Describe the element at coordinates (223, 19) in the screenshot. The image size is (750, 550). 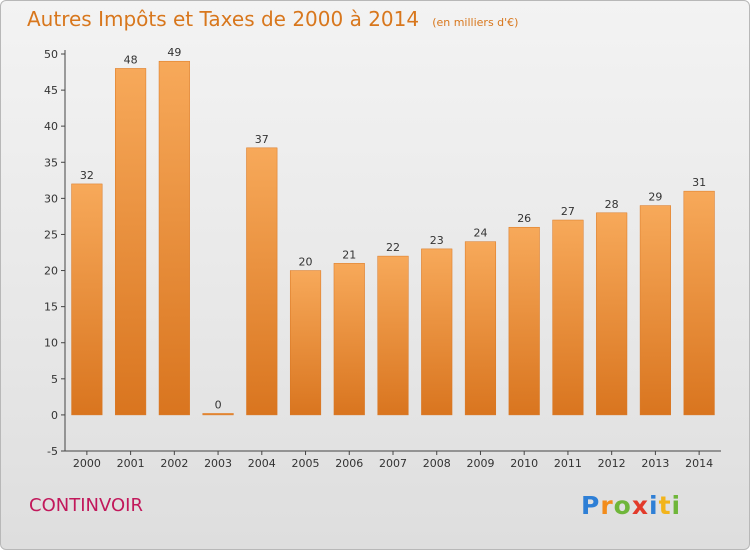
I see `chart-title: Autres Impôts et Taxes de 2000 à 2014` at that location.